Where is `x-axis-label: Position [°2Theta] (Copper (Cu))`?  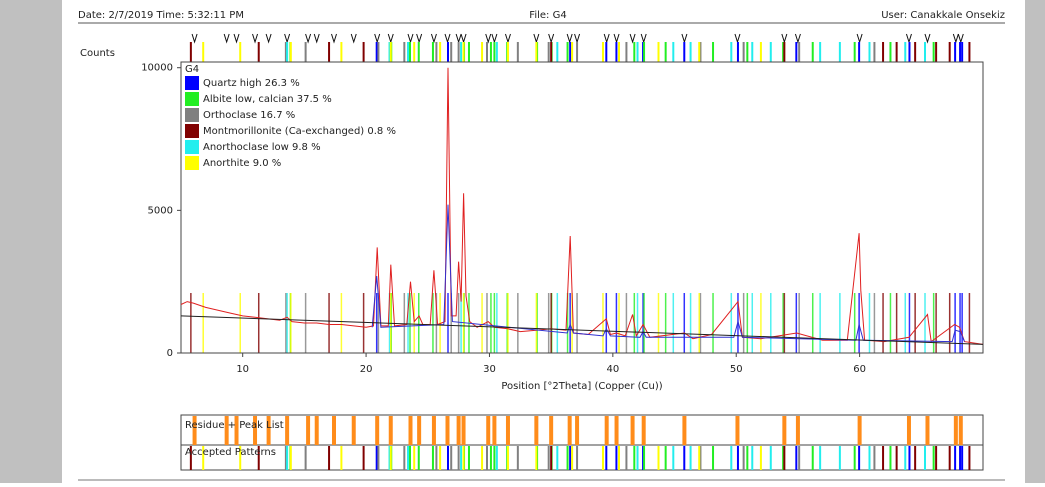
x-axis-label: Position [°2Theta] (Copper (Cu)) is located at coordinates (581, 386).